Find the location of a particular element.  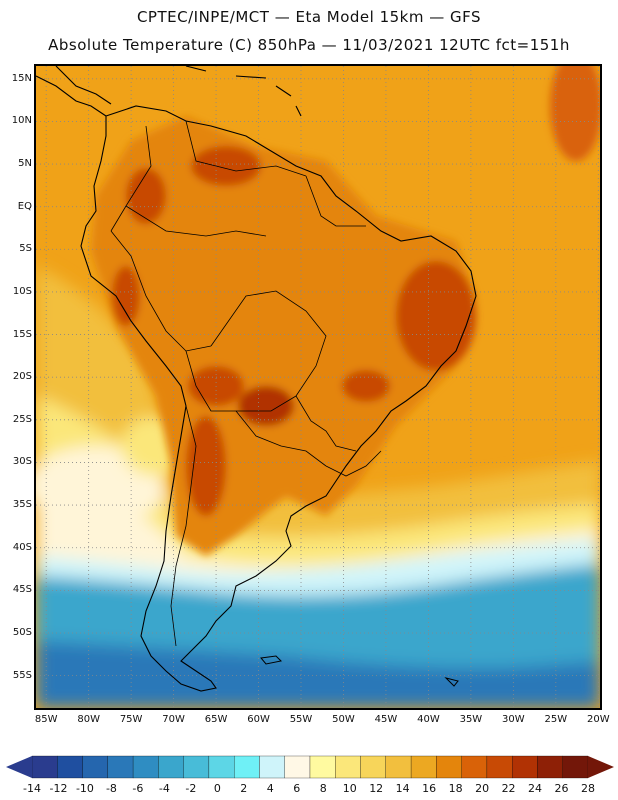

longitude-label: 75W is located at coordinates (131, 719).